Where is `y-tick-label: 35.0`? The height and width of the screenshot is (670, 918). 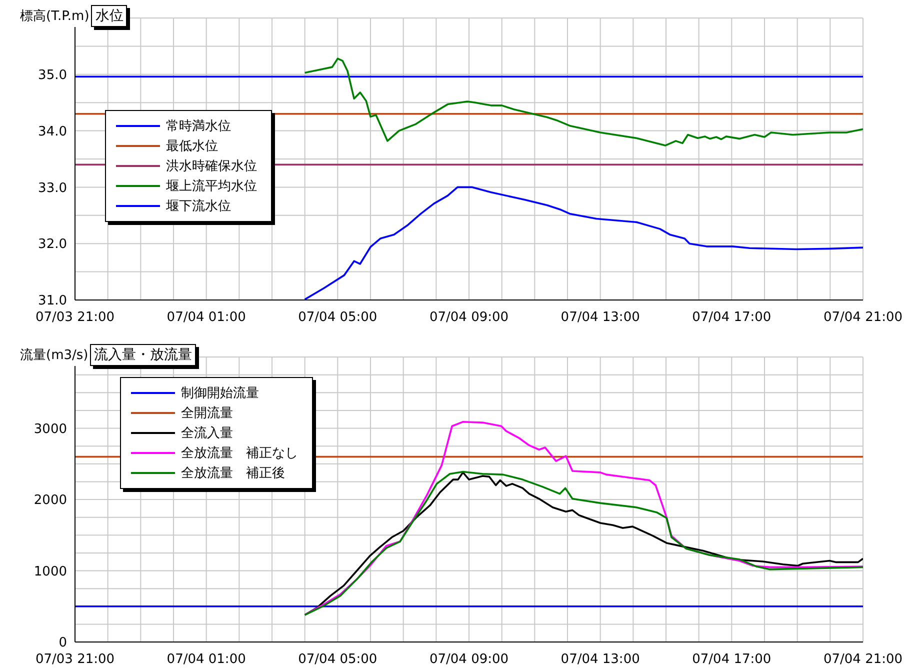 y-tick-label: 35.0 is located at coordinates (52, 76).